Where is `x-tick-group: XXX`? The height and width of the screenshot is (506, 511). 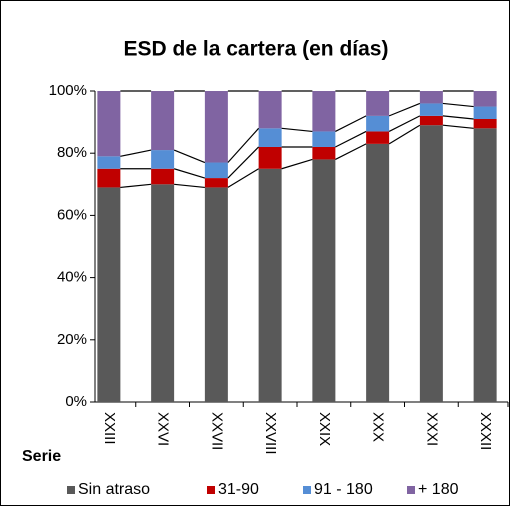 x-tick-group: XXX is located at coordinates (378, 427).